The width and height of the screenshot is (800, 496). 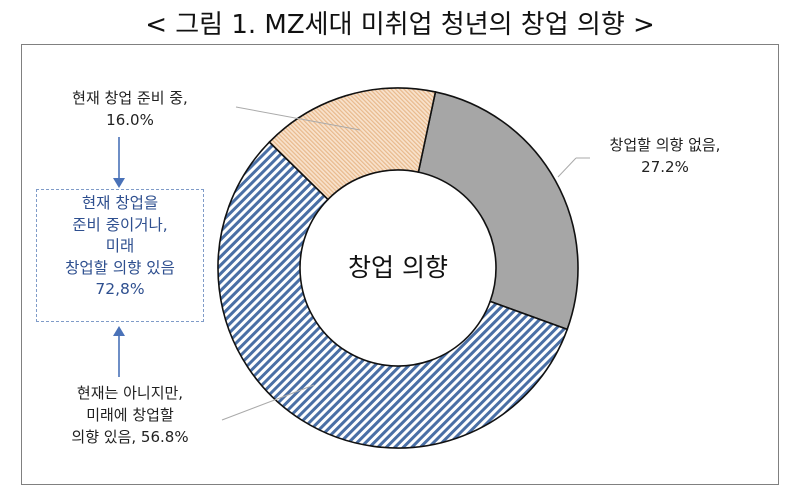 What do you see at coordinates (120, 289) in the screenshot?
I see `summary-value: 72,8%` at bounding box center [120, 289].